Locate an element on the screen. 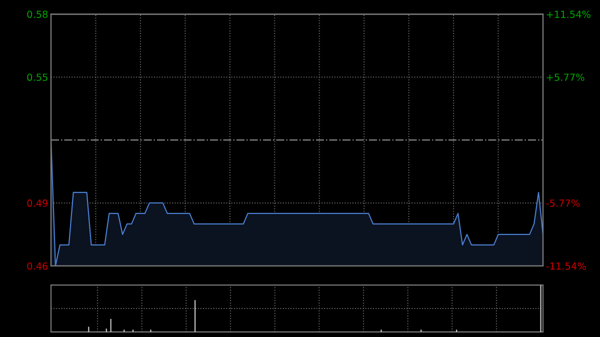 This screenshot has width=600, height=337. y2-tick-label: -11.54% is located at coordinates (566, 266).